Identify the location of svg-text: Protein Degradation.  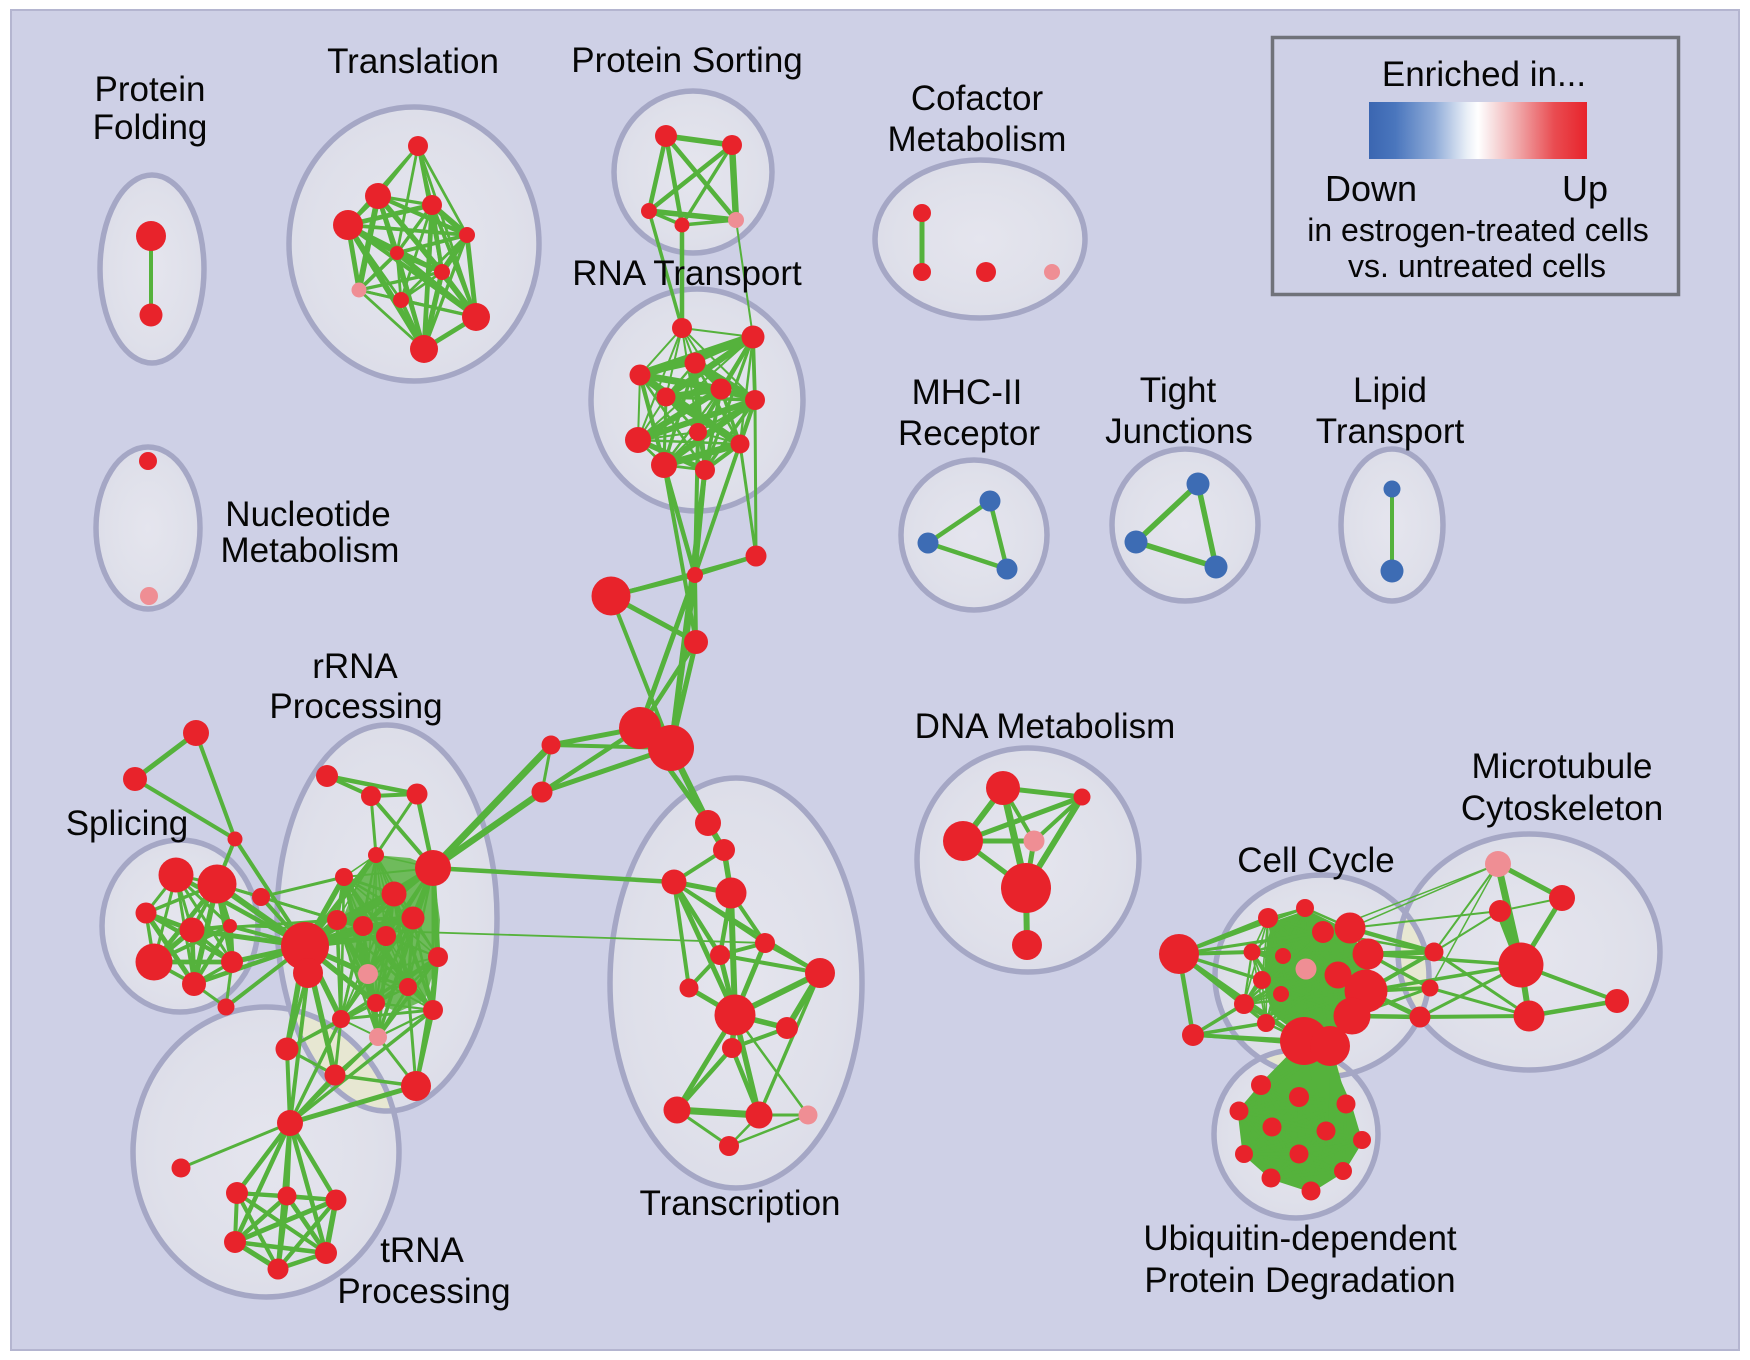
(1299, 1280).